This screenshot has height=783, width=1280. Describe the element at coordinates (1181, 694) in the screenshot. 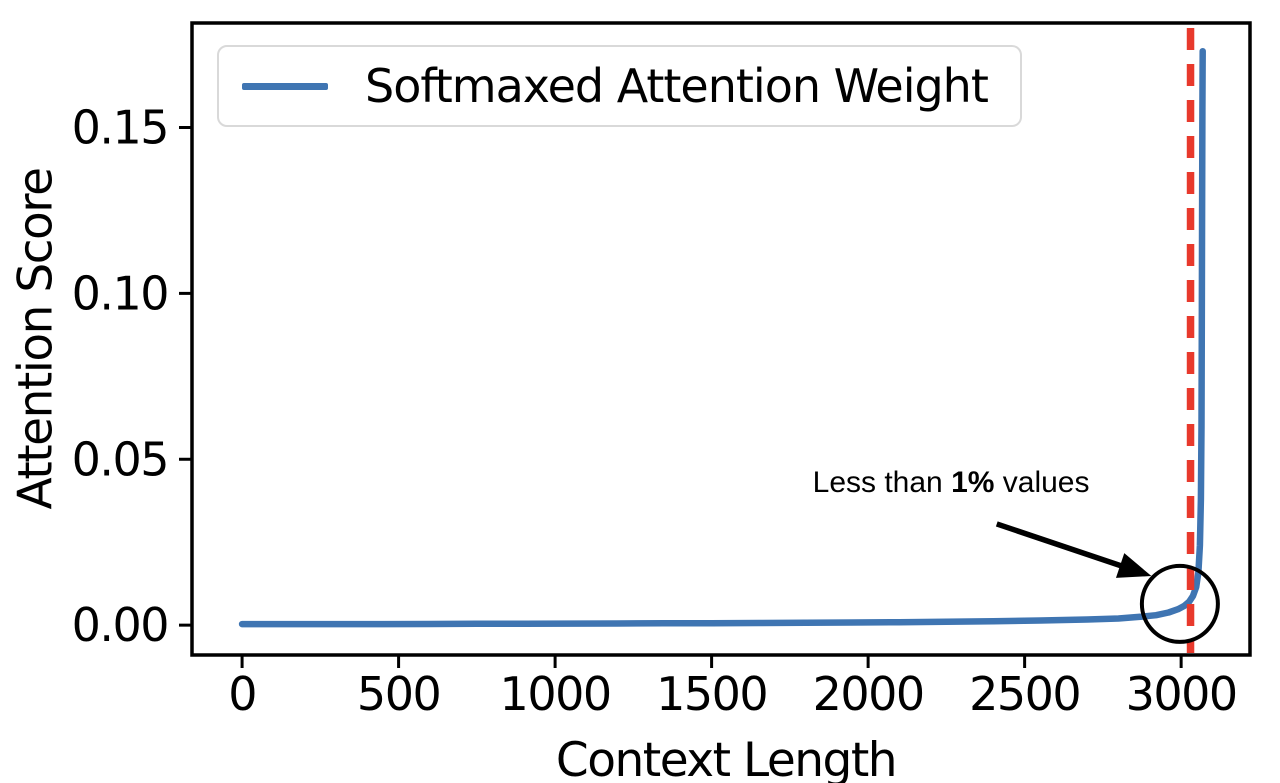

I see `x-axis-tick-label: 3000` at that location.